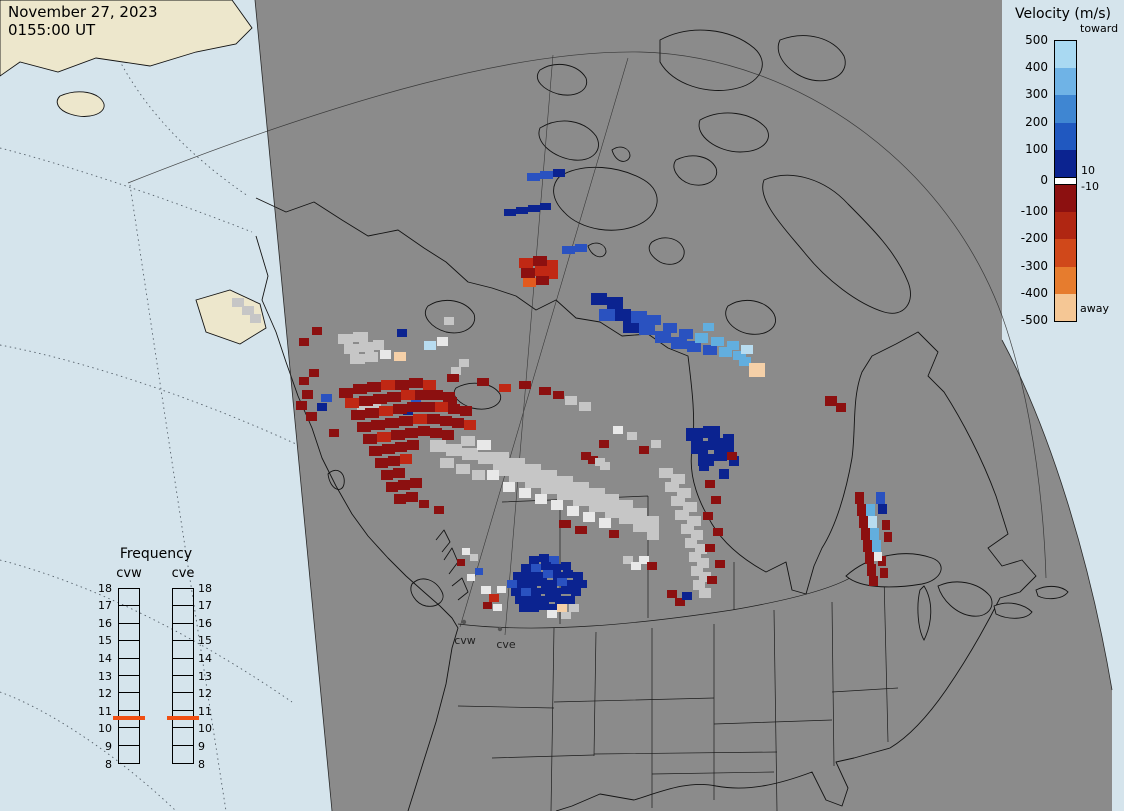 This screenshot has height=811, width=1124. Describe the element at coordinates (83, 12) in the screenshot. I see `date-text: November 27, 2023` at that location.